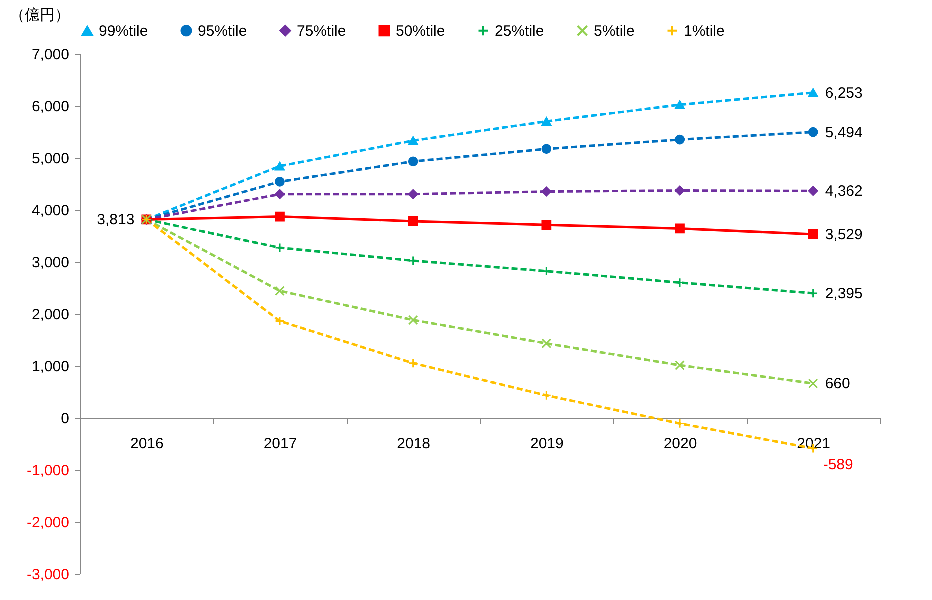  What do you see at coordinates (123, 31) in the screenshot?
I see `legend-label: 99%tile` at bounding box center [123, 31].